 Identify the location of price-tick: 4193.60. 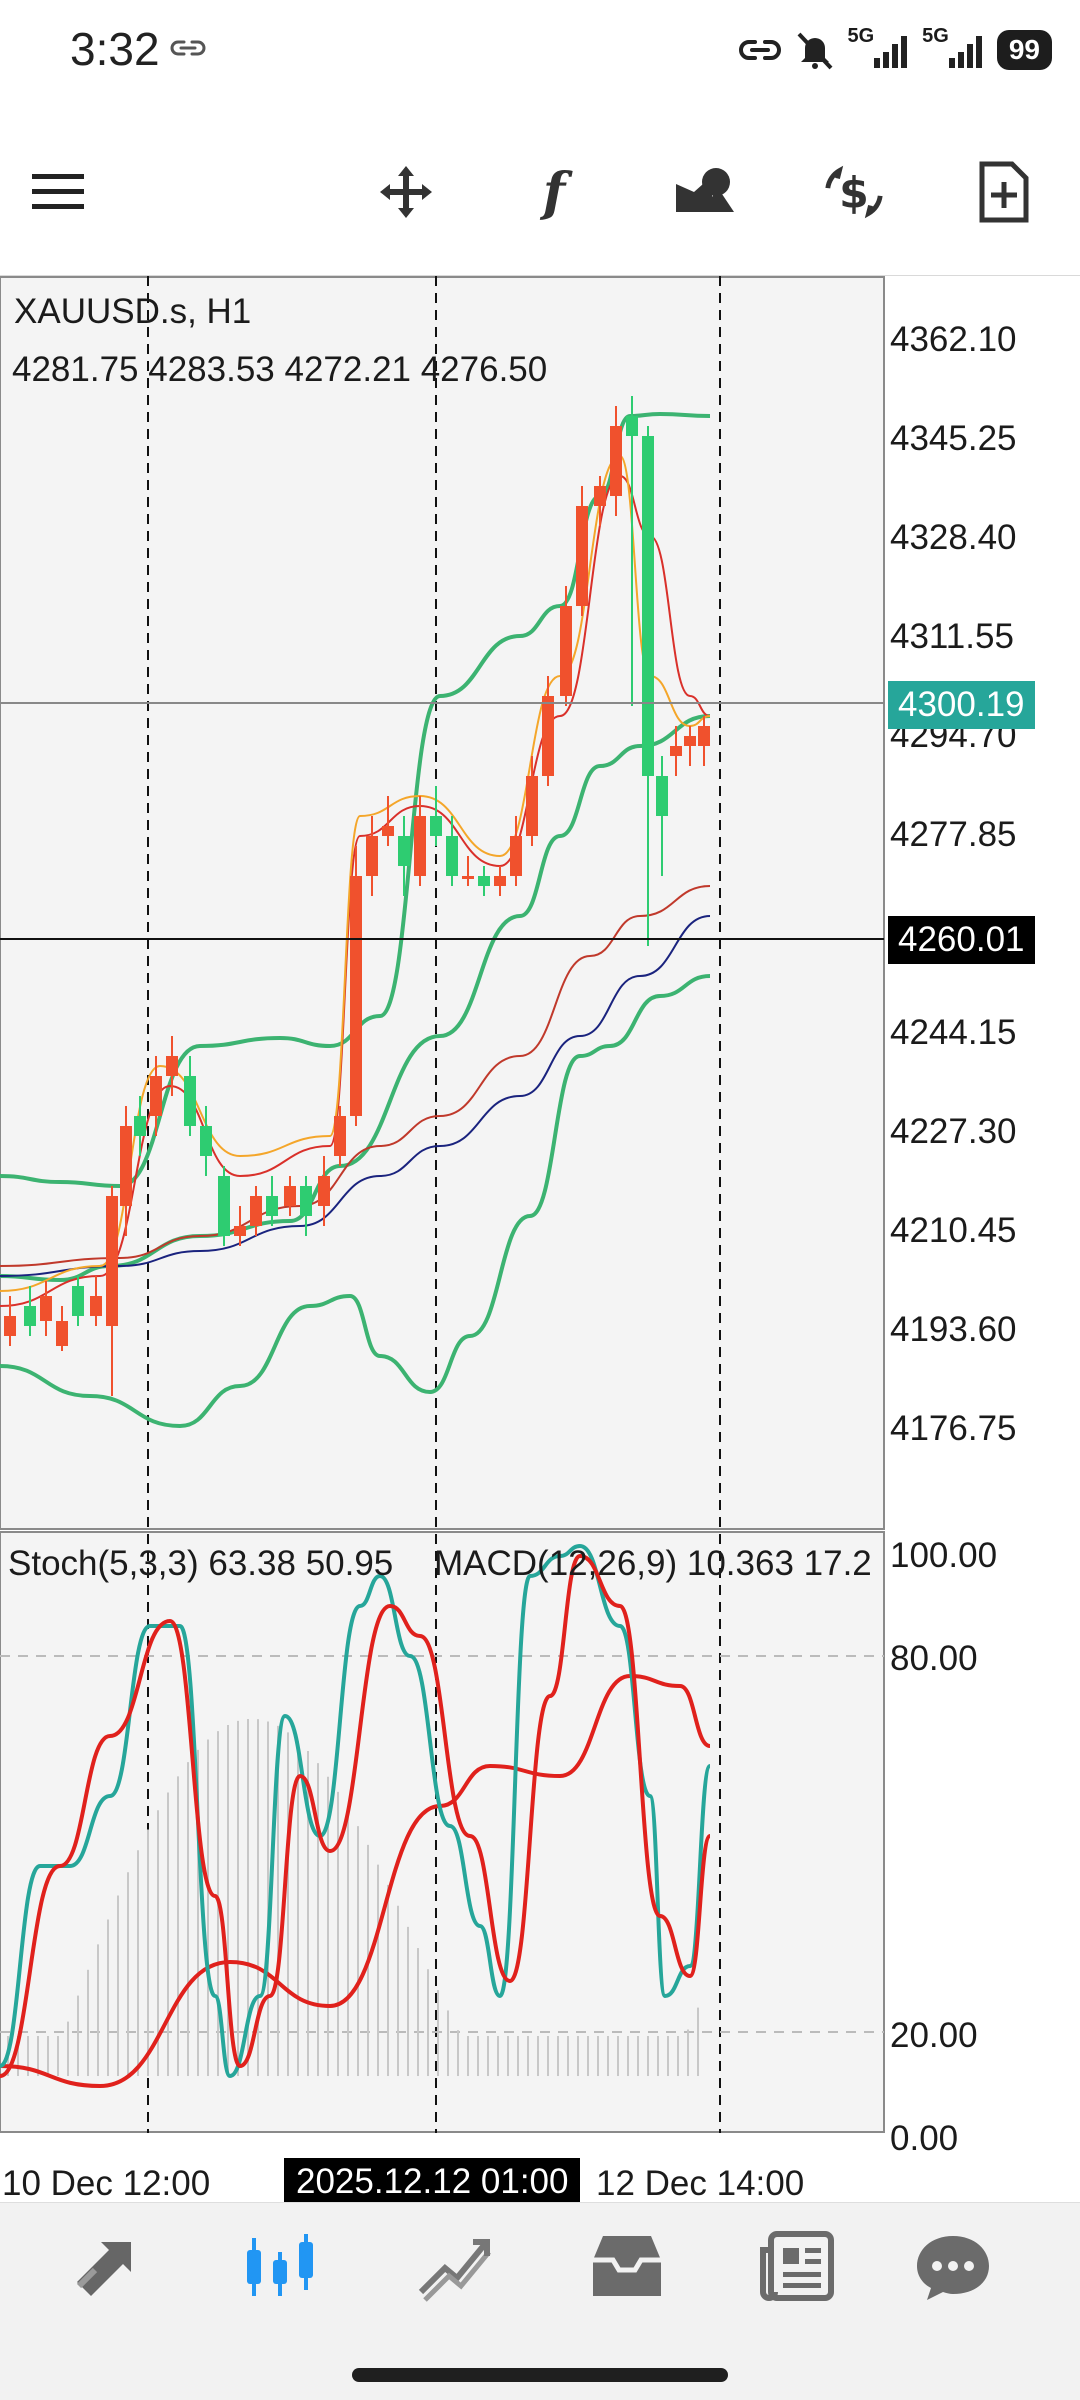
(953, 1329).